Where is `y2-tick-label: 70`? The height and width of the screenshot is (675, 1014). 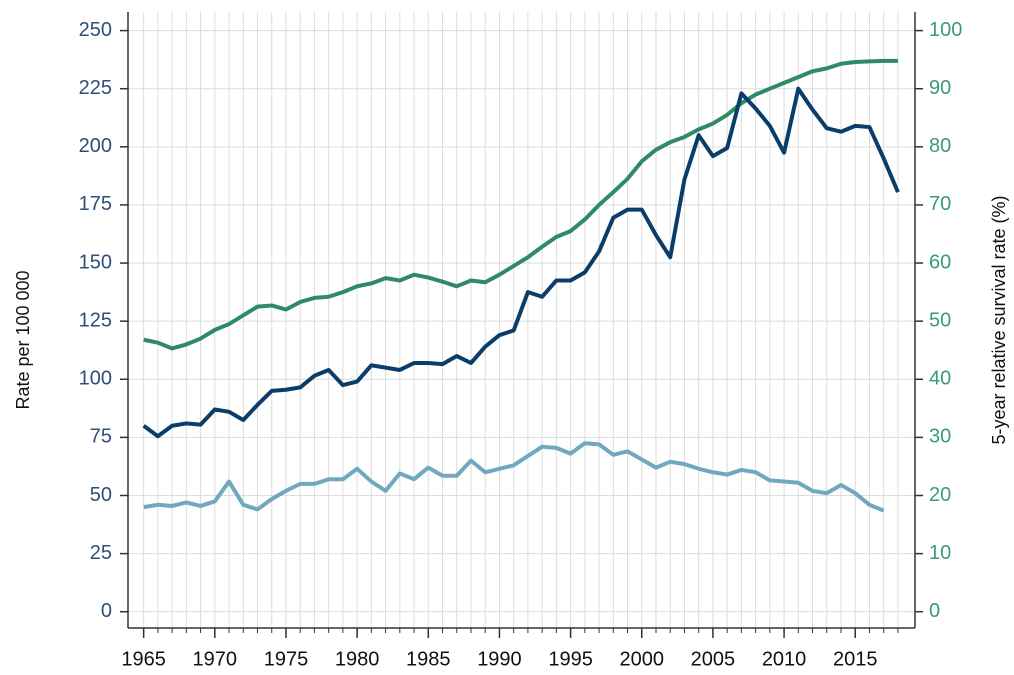
y2-tick-label: 70 is located at coordinates (940, 204).